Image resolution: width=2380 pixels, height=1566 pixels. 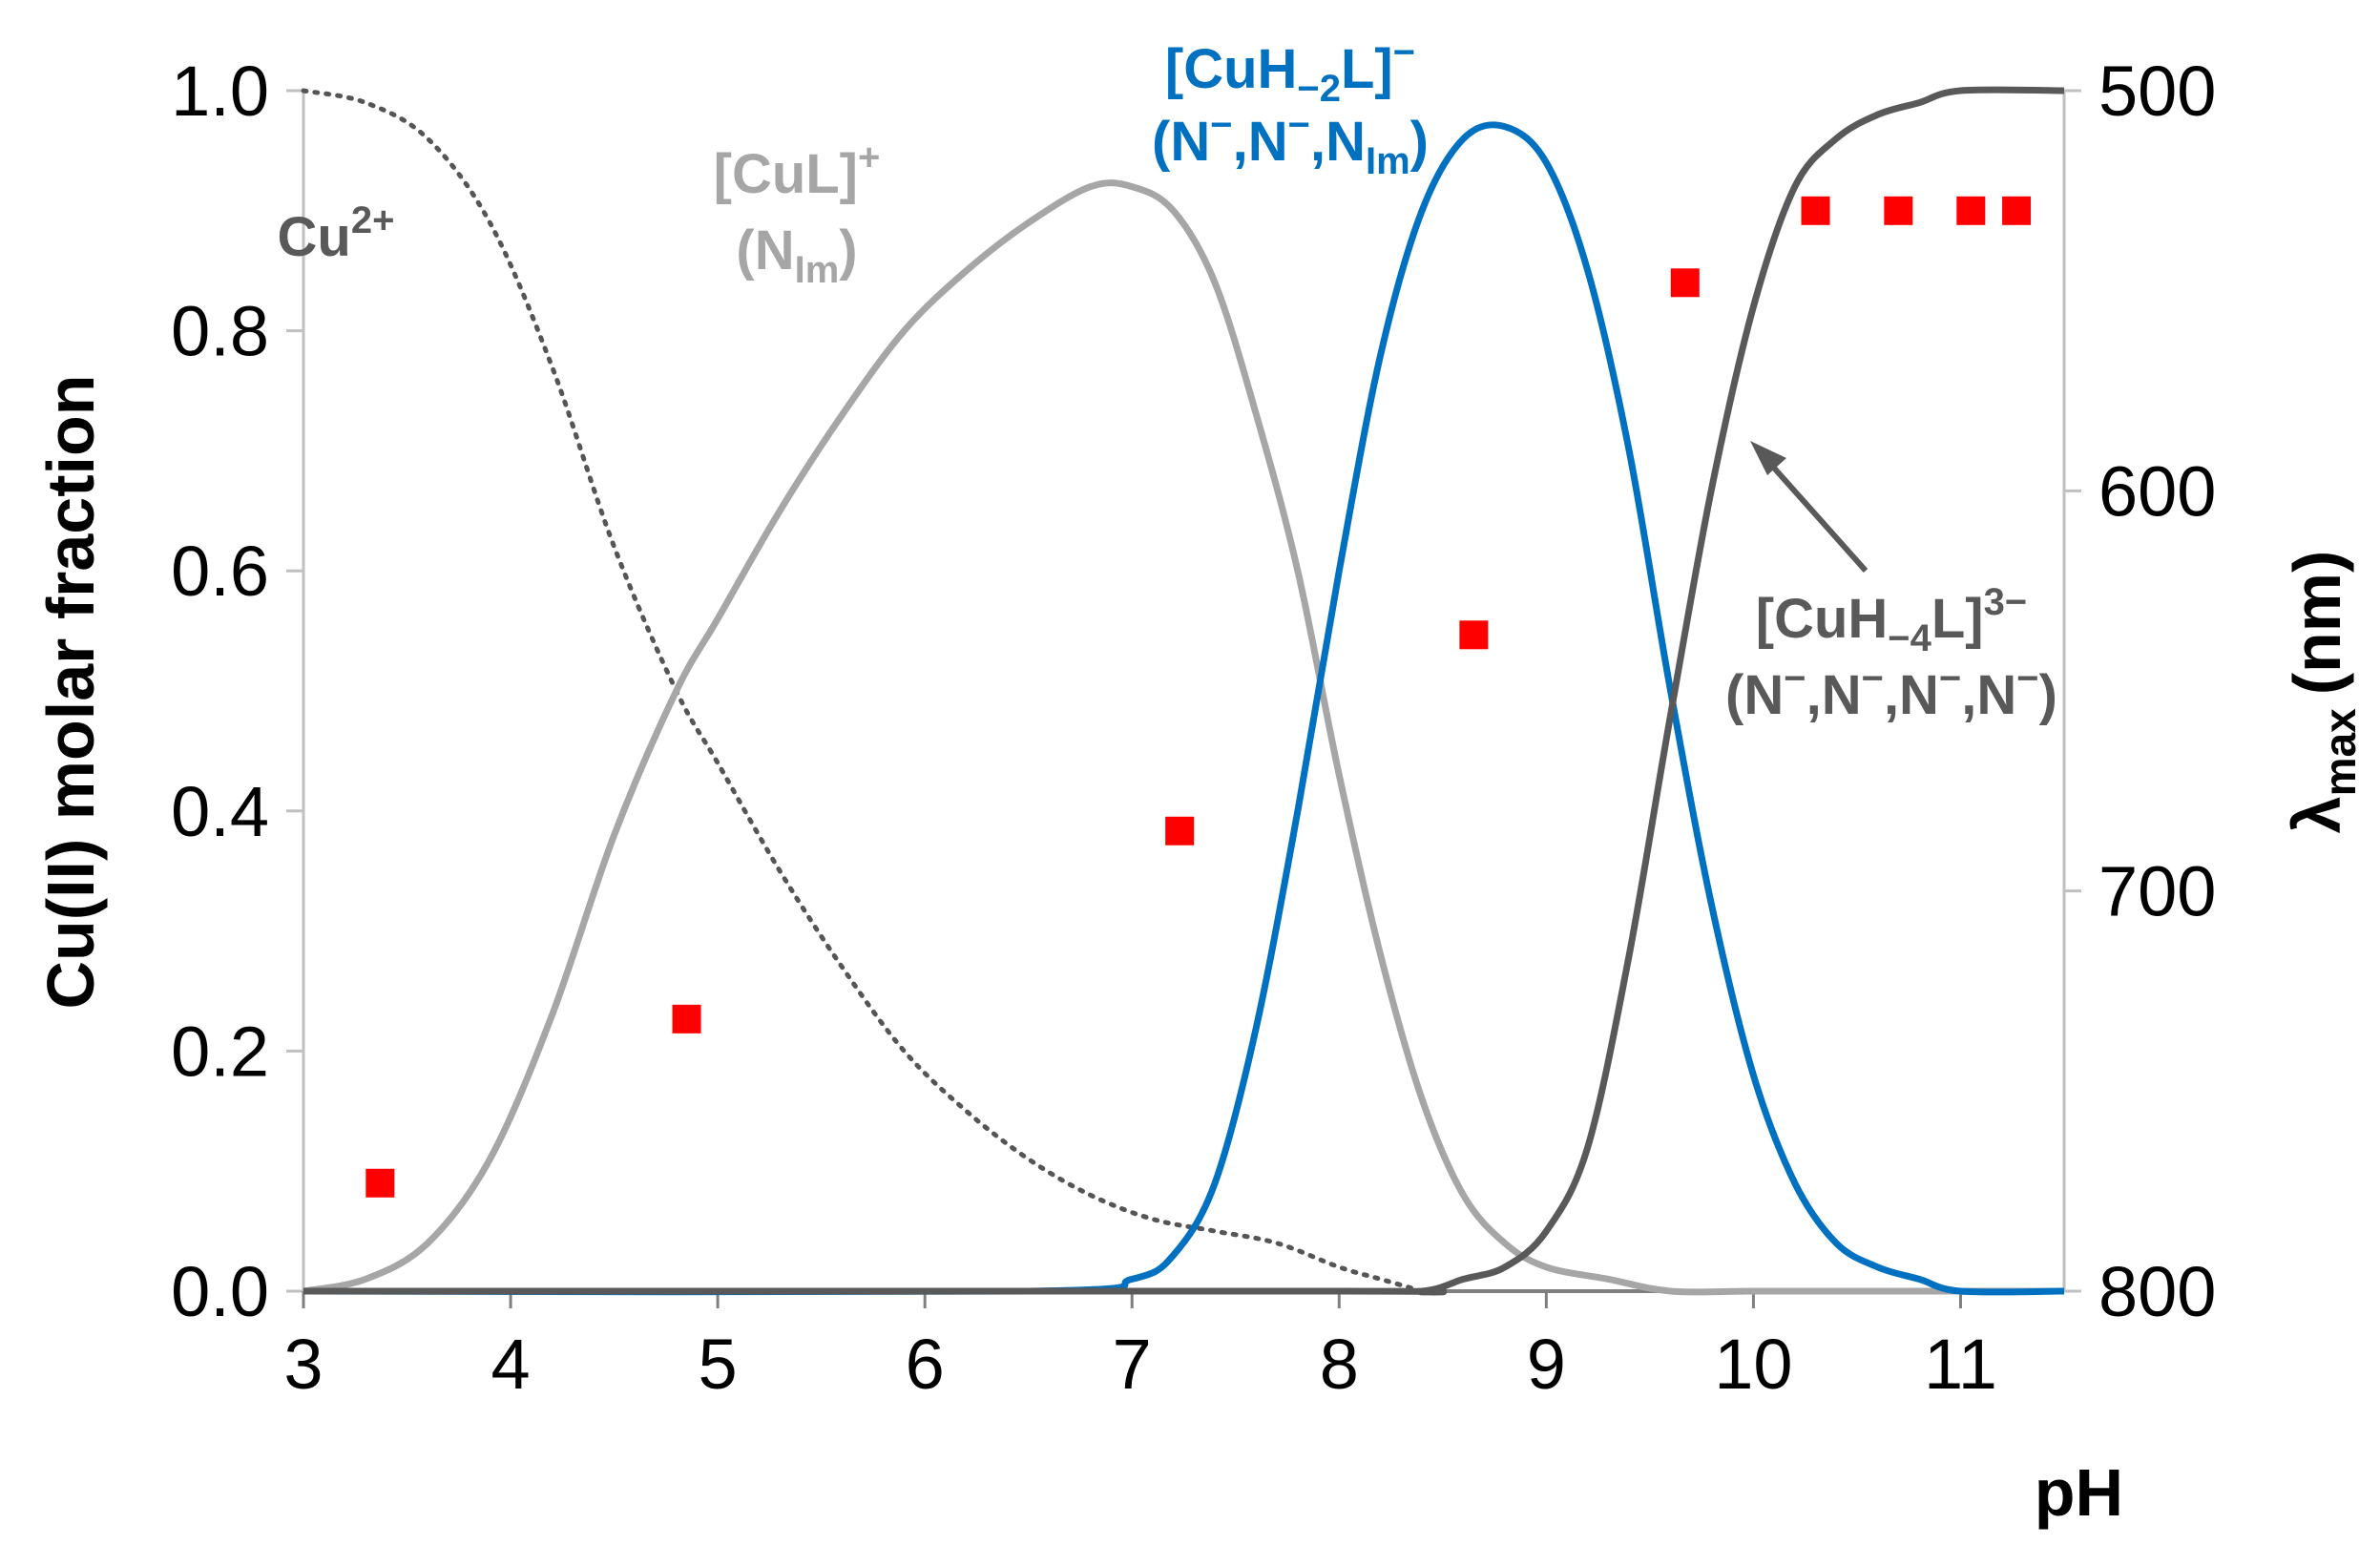 I want to click on label-superscript: +, so click(x=869, y=157).